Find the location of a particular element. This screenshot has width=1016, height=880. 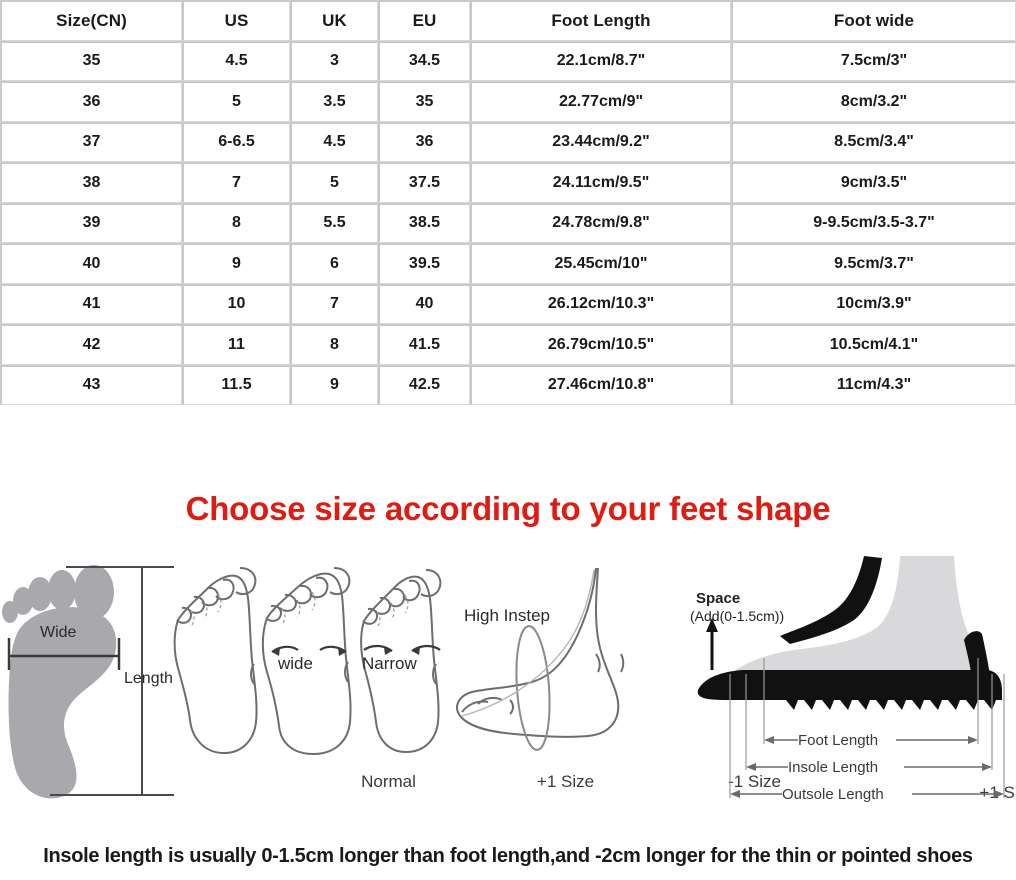

cell-size-cn: 38 is located at coordinates (91, 182).